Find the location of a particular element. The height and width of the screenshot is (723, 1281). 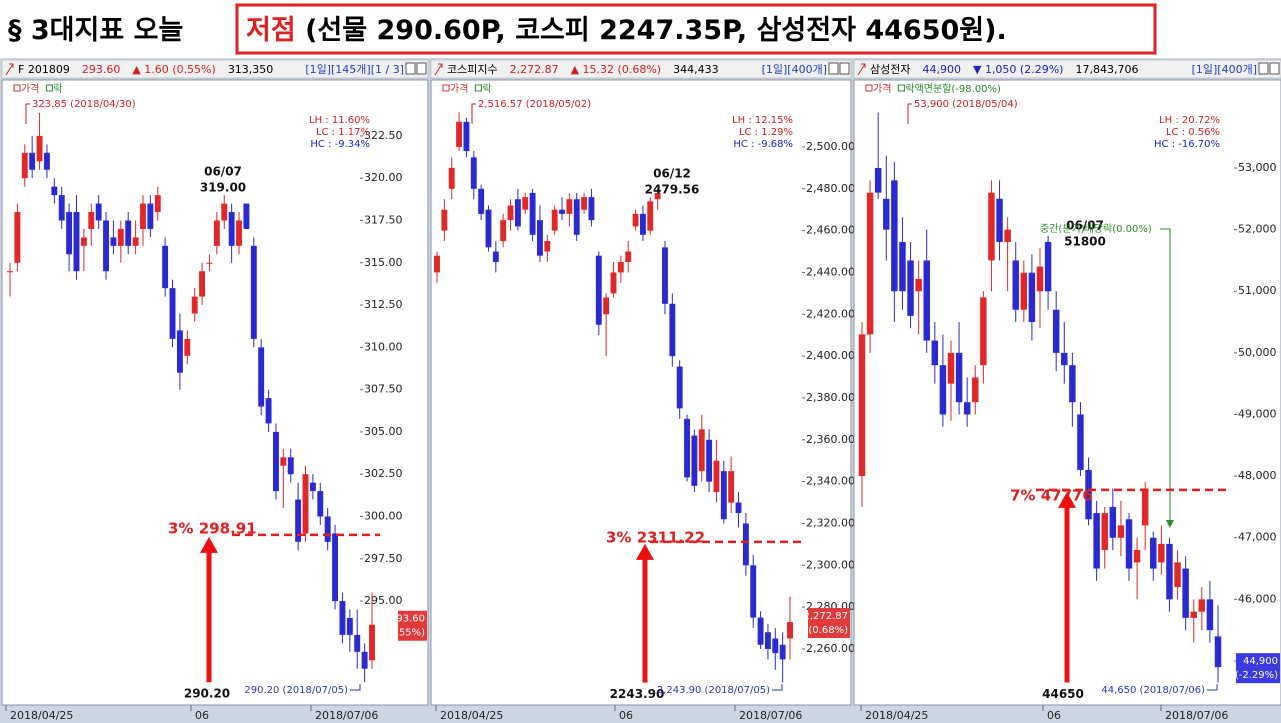

toolbar-text: 2,272.87 is located at coordinates (534, 69).